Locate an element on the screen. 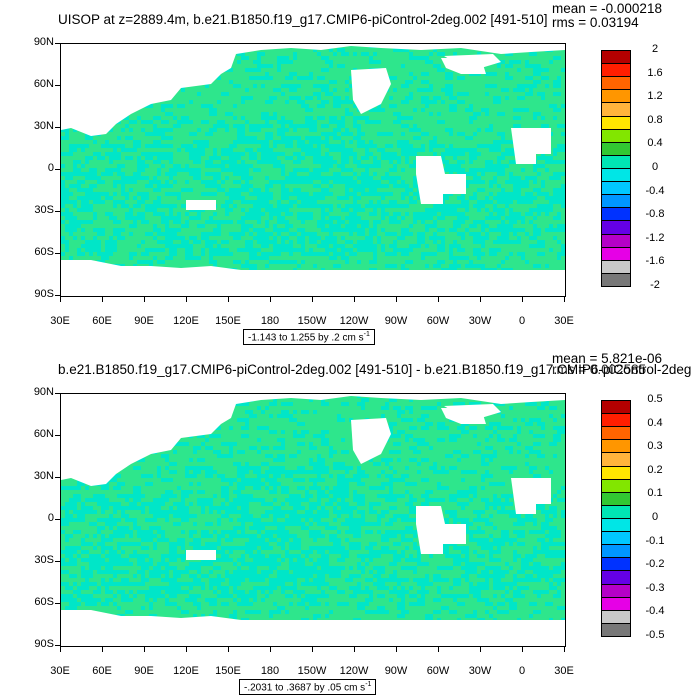 The width and height of the screenshot is (700, 700). colorbar-label: -1.6 is located at coordinates (655, 261).